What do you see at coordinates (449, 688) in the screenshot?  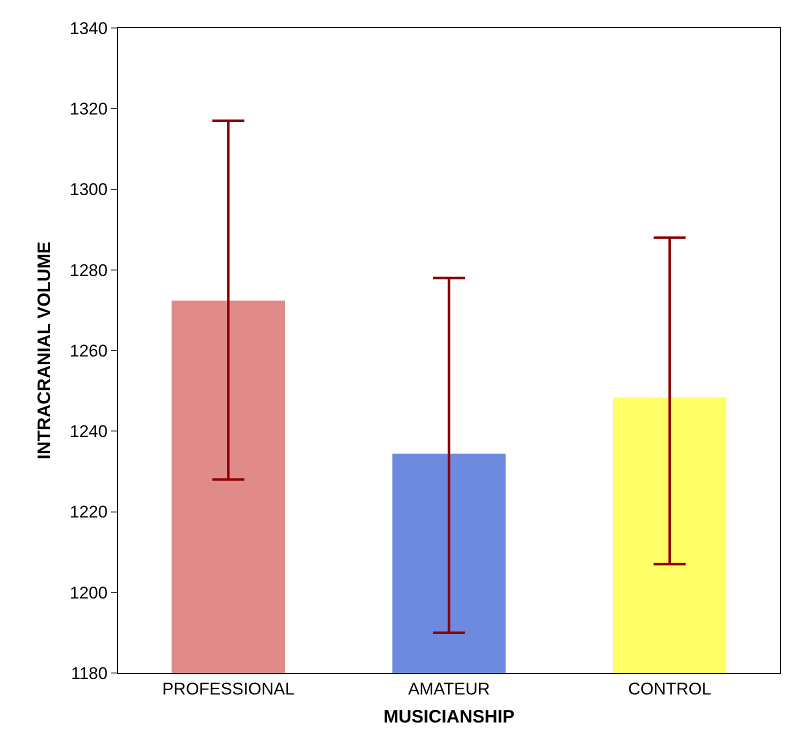 I see `x-tick-label: AMATEUR` at bounding box center [449, 688].